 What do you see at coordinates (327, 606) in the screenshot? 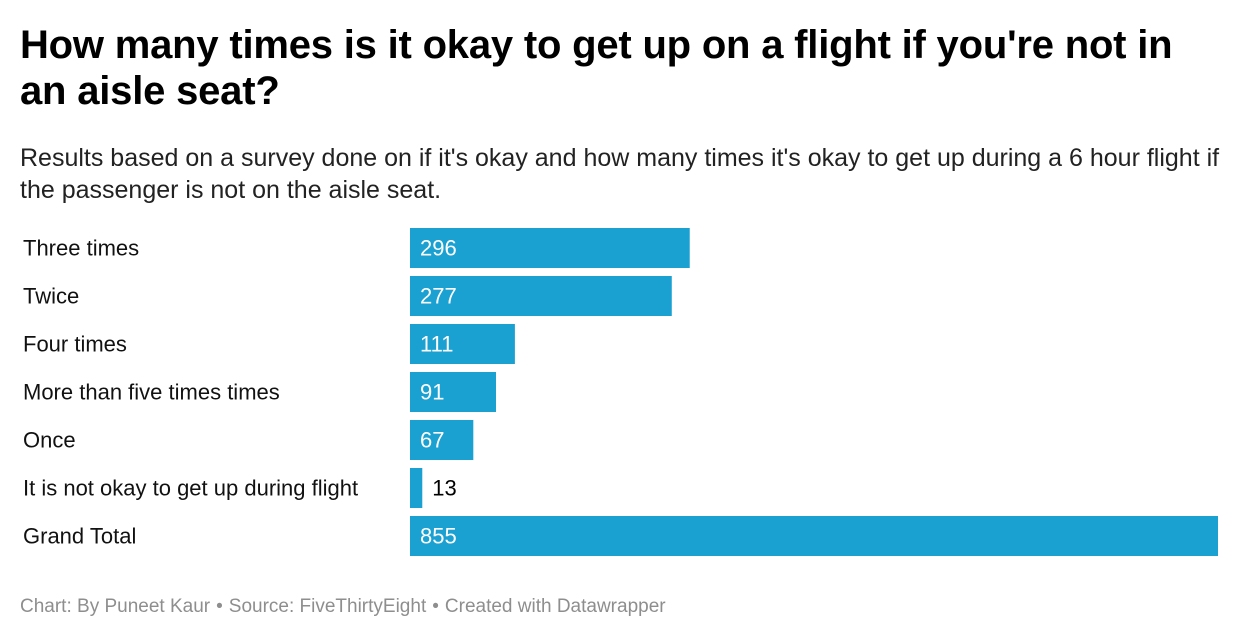
I see `footer-source: Source: FiveThirtyEight` at bounding box center [327, 606].